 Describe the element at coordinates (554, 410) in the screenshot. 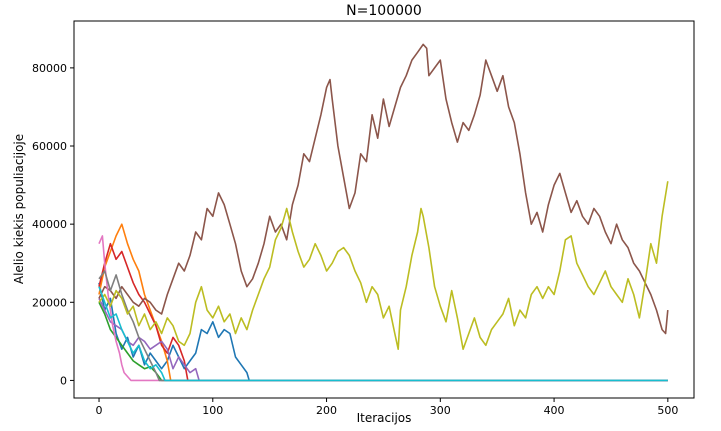

I see `x-tick-label: 400` at that location.